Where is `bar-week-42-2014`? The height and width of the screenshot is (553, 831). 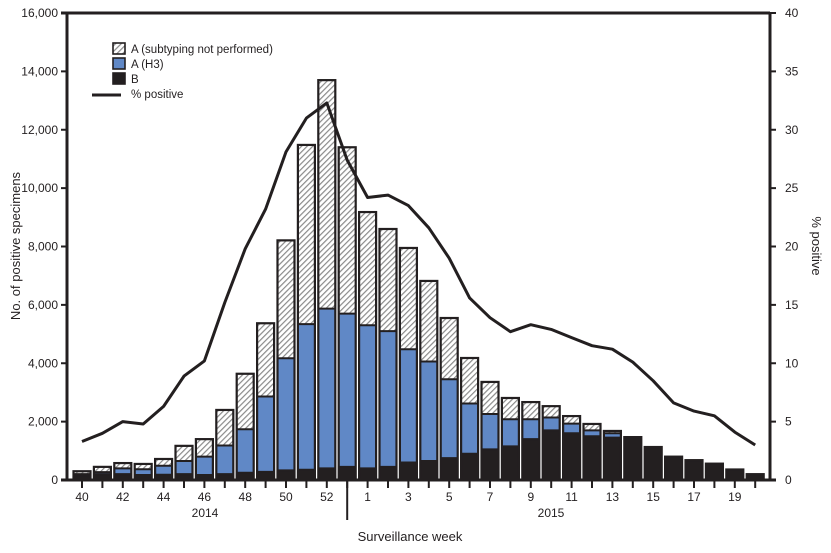
bar-week-42-2014 is located at coordinates (123, 471).